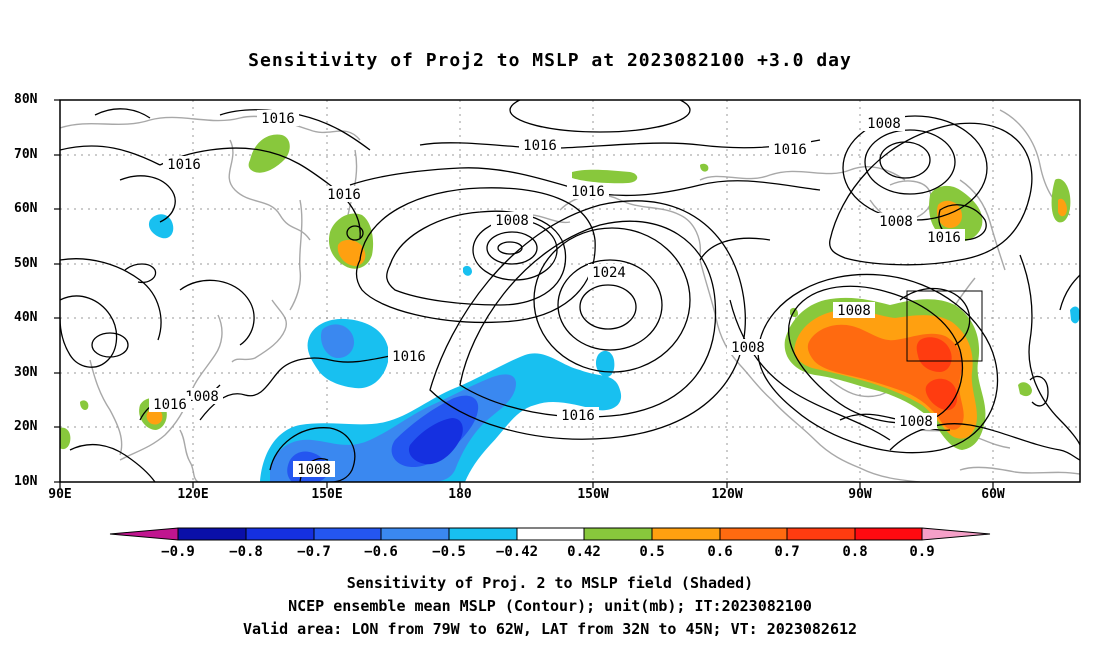 The image size is (1100, 650). What do you see at coordinates (720, 552) in the screenshot?
I see `colorbar-label: 0.6` at bounding box center [720, 552].